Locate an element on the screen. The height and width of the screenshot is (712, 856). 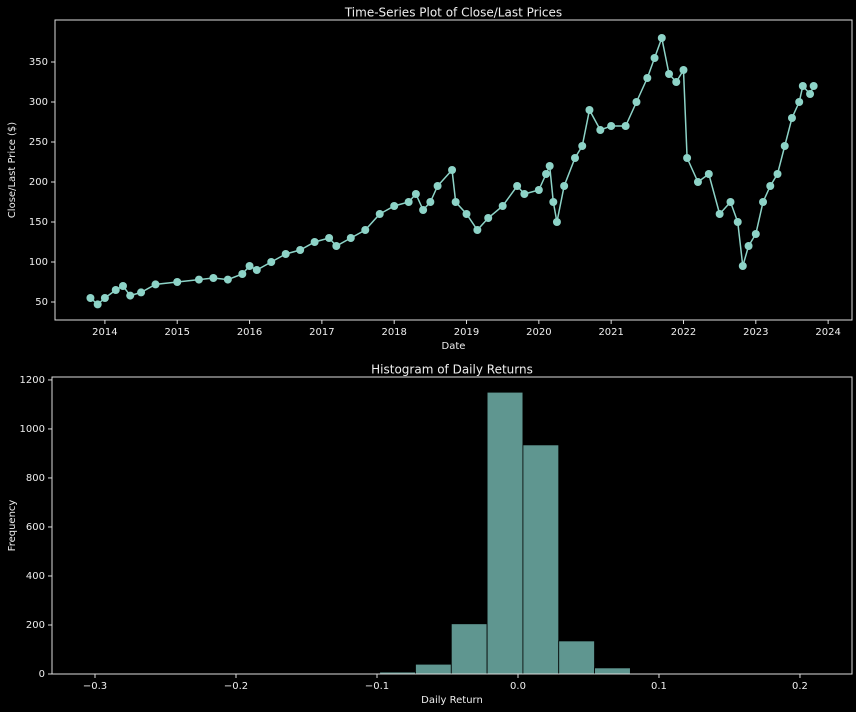
y-tick-label: 0 is located at coordinates (42, 674).